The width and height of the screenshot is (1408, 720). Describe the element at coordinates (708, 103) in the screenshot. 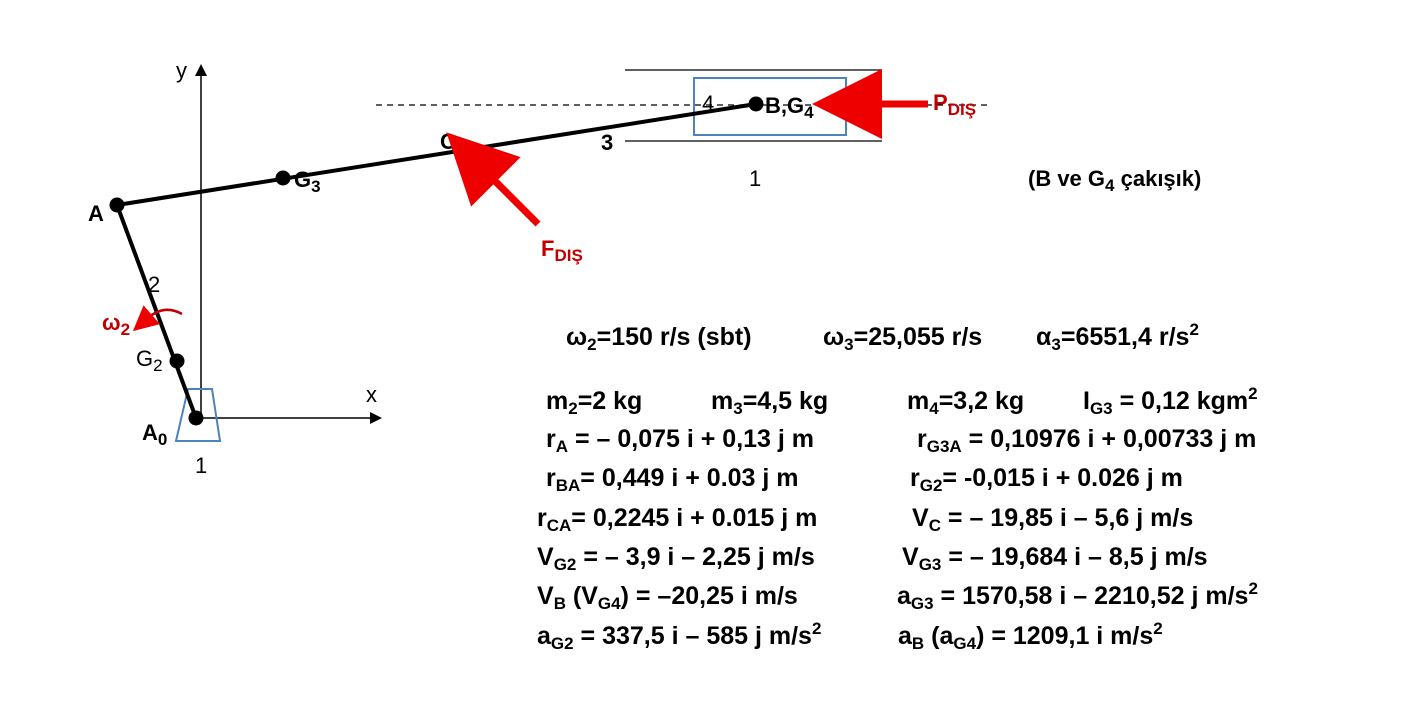

I see `label-link-4: 4` at that location.